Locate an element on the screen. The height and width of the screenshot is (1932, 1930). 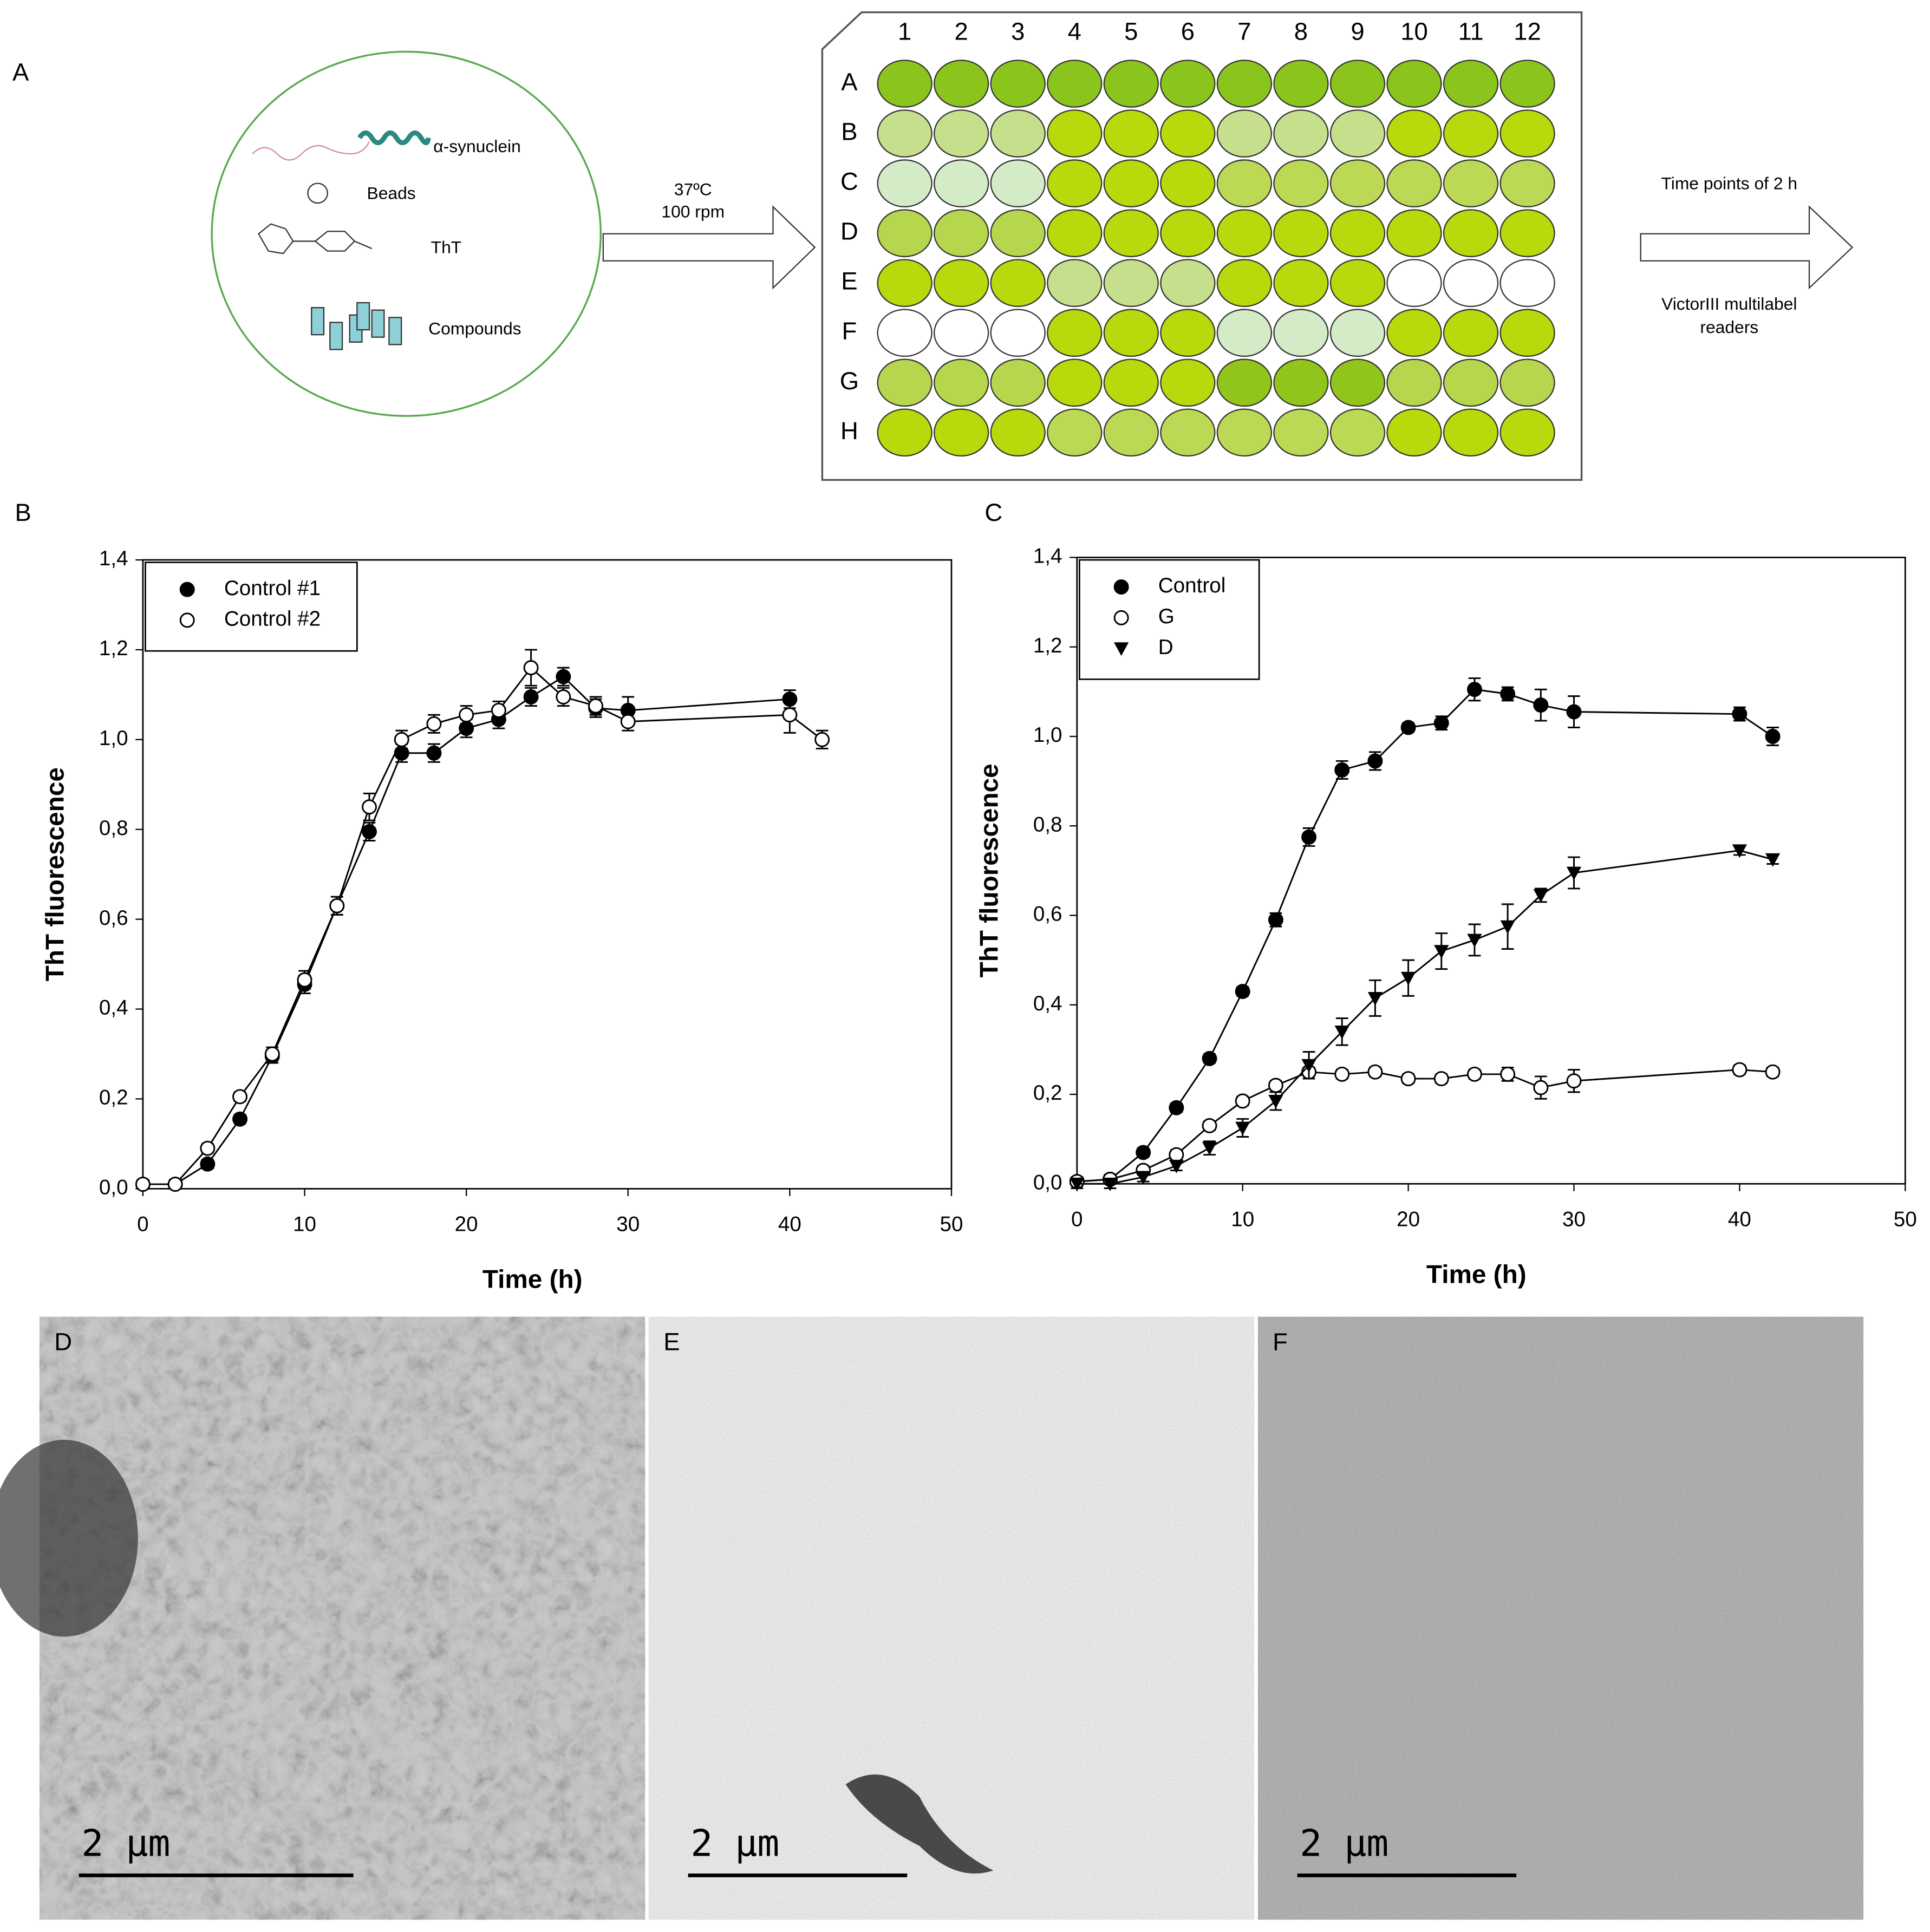
content-label: Compounds is located at coordinates (475, 328).